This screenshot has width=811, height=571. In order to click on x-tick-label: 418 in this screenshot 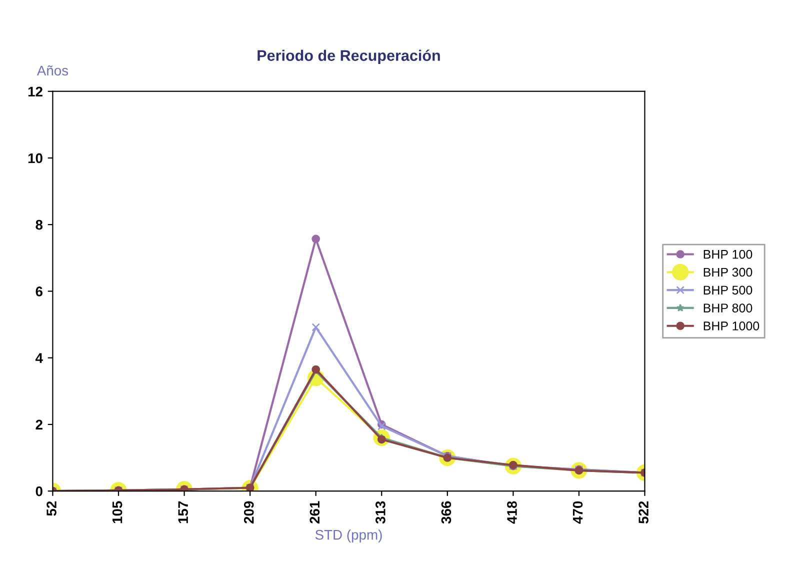, I will do `click(512, 512)`.